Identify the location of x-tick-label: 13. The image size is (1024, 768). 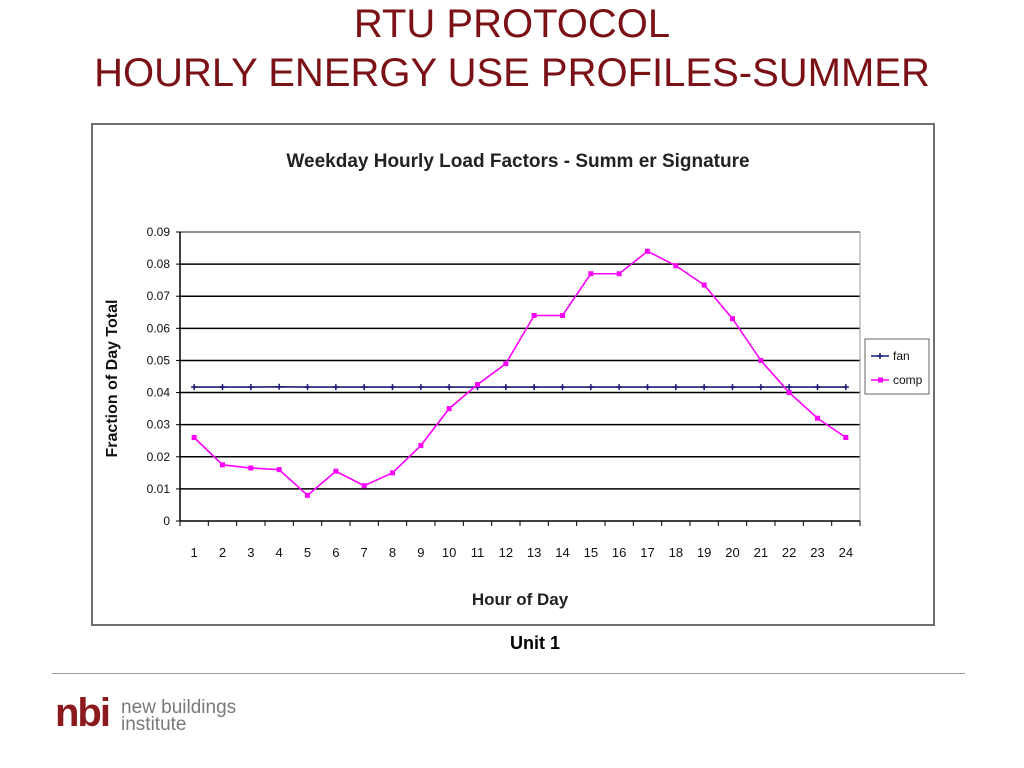
(534, 552).